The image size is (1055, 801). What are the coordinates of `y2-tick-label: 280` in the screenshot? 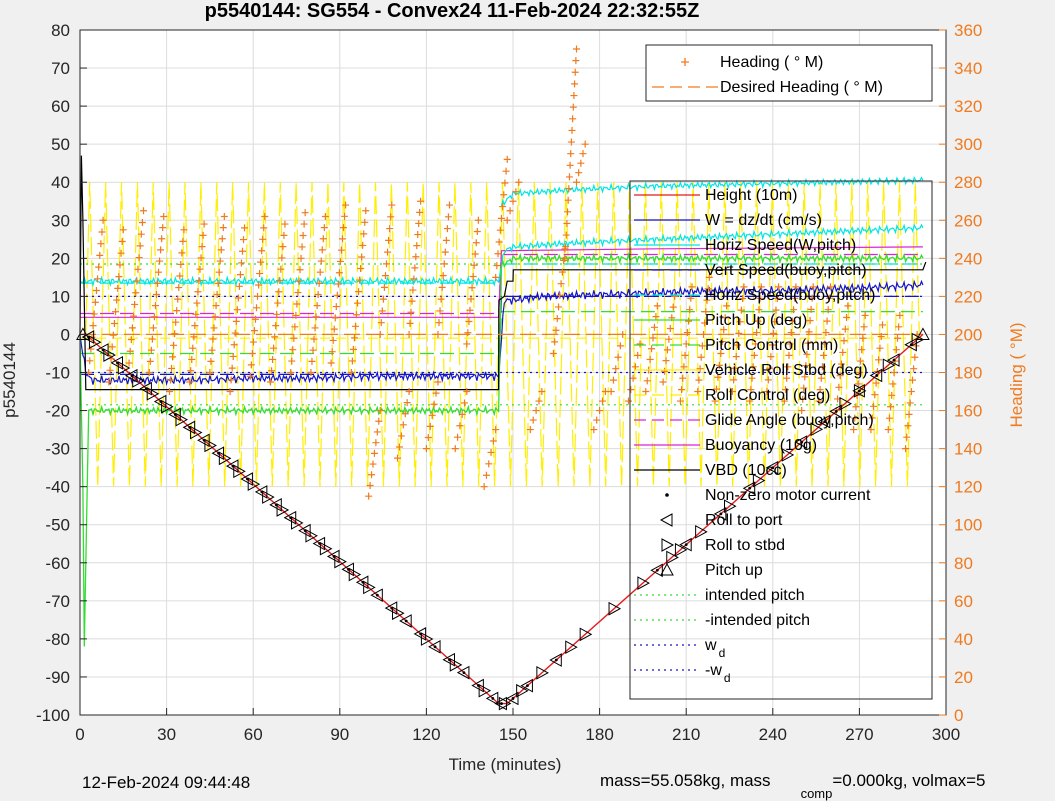 It's located at (968, 182).